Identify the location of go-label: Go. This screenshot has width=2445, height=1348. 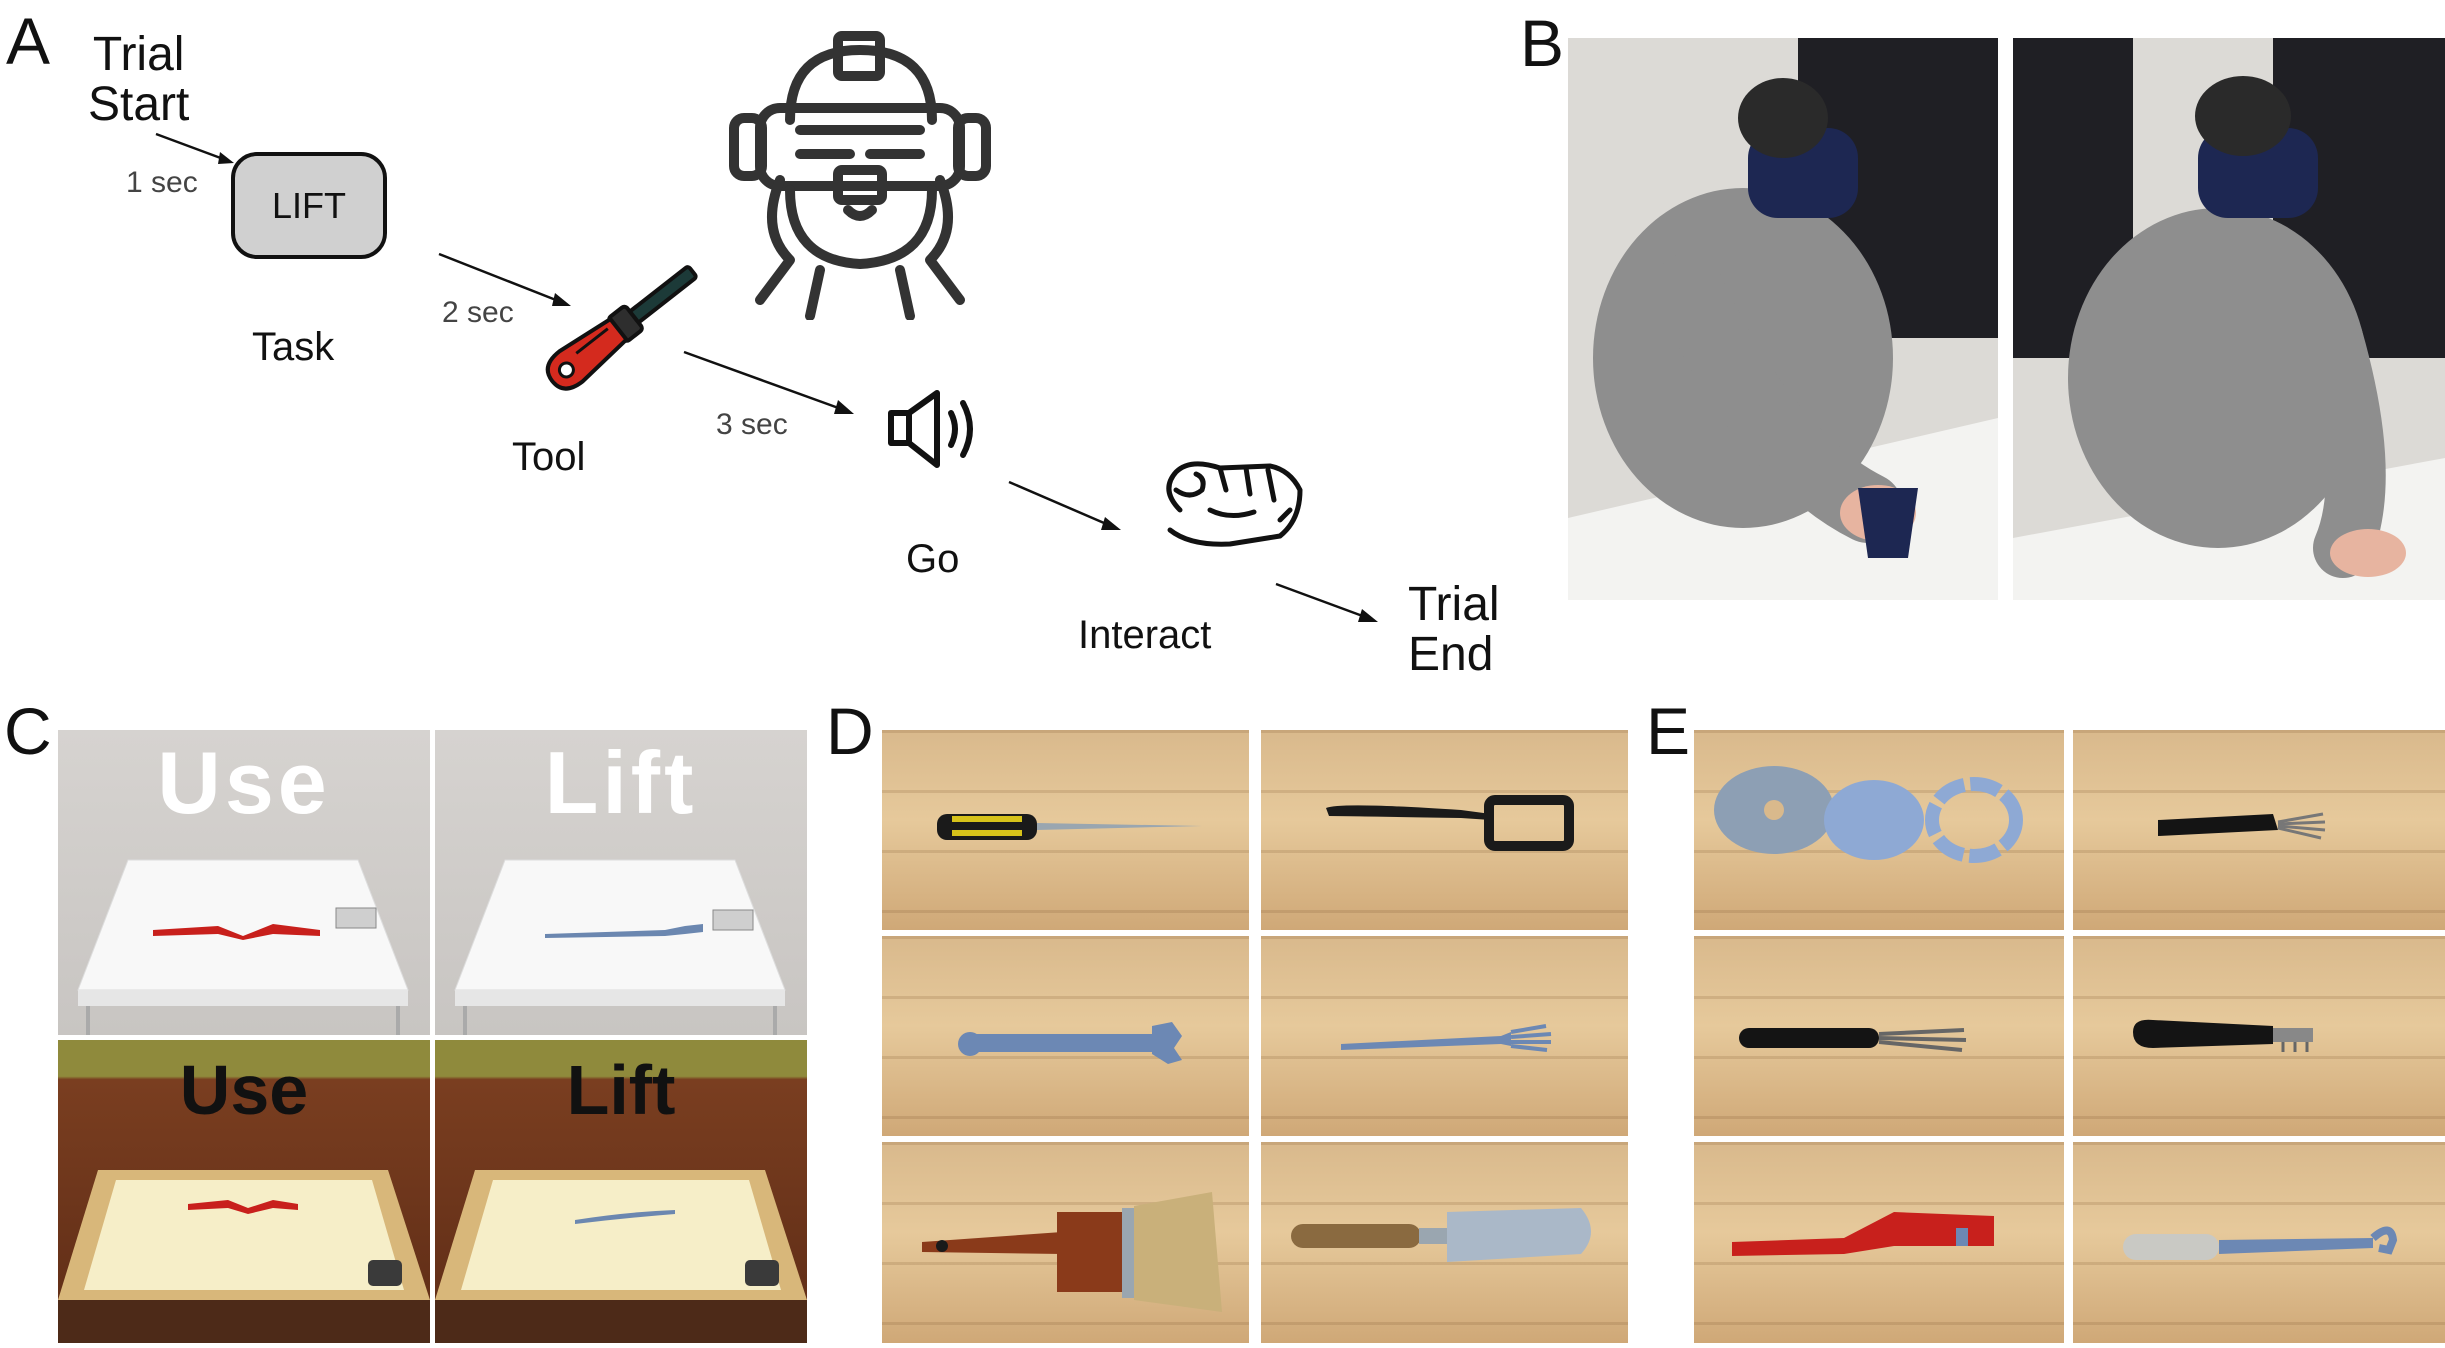
(933, 559).